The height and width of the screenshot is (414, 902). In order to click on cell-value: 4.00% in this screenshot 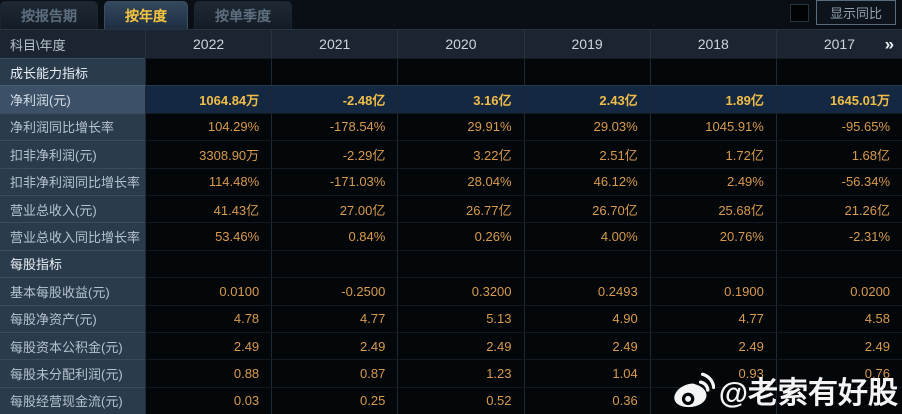, I will do `click(586, 236)`.